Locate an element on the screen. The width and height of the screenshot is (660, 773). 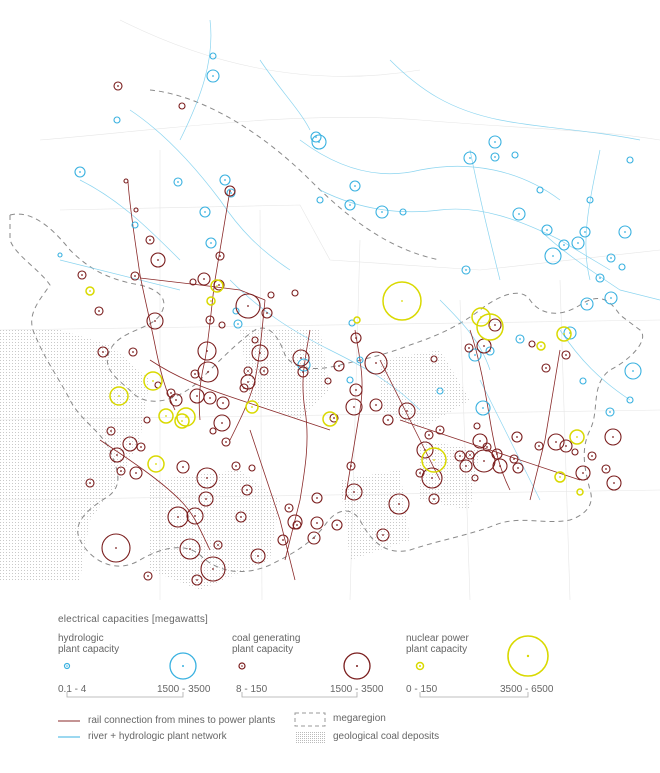
nuclear-legend-heading: nuclear power plant capacity is located at coordinates (437, 644).